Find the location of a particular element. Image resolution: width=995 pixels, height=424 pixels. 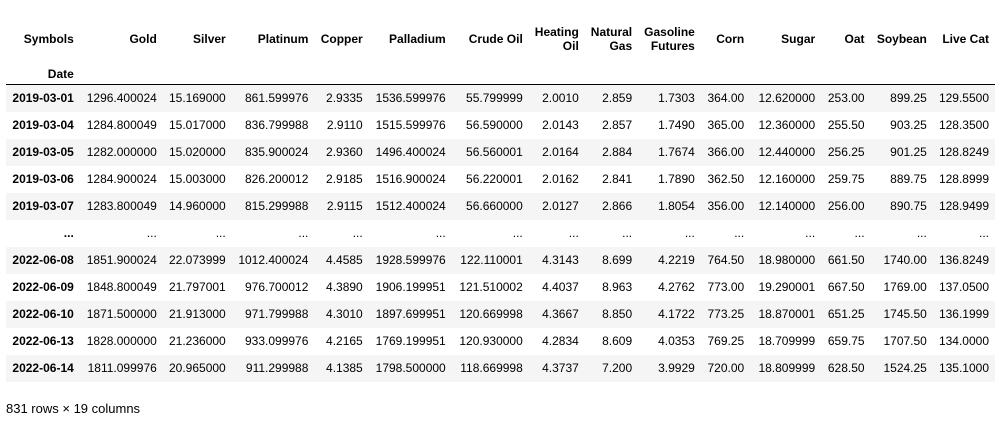

table-cell: 135.1000 is located at coordinates (963, 368).